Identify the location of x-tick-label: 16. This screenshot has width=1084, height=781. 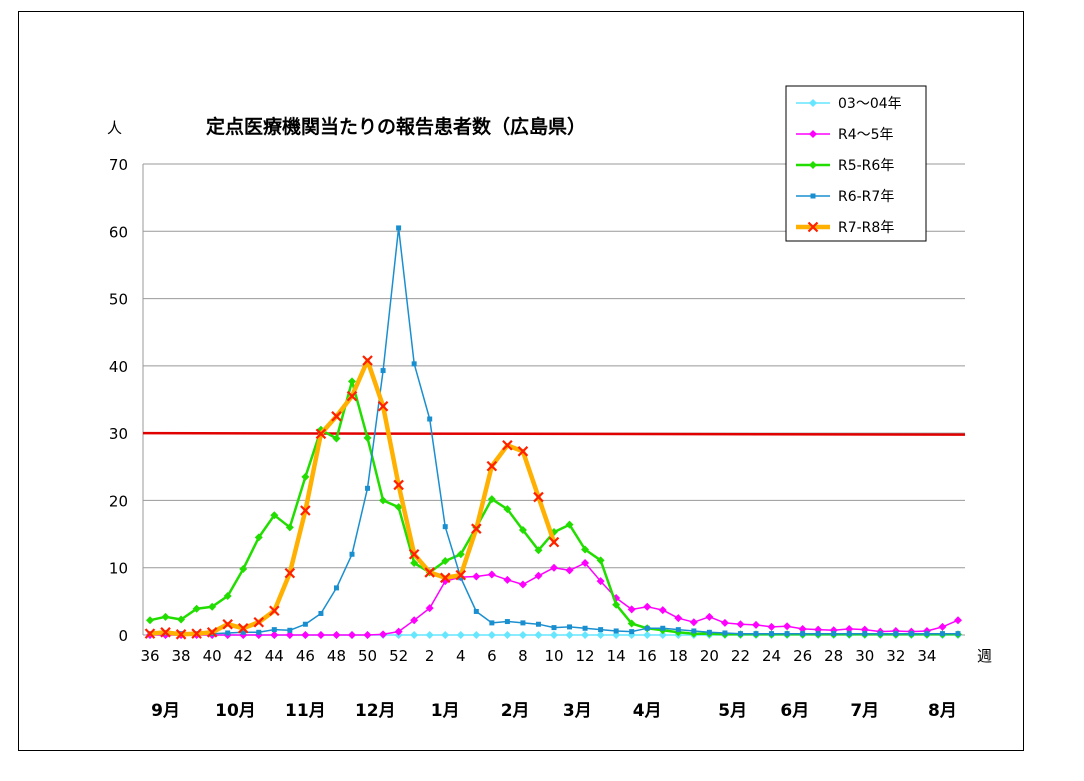
(647, 656).